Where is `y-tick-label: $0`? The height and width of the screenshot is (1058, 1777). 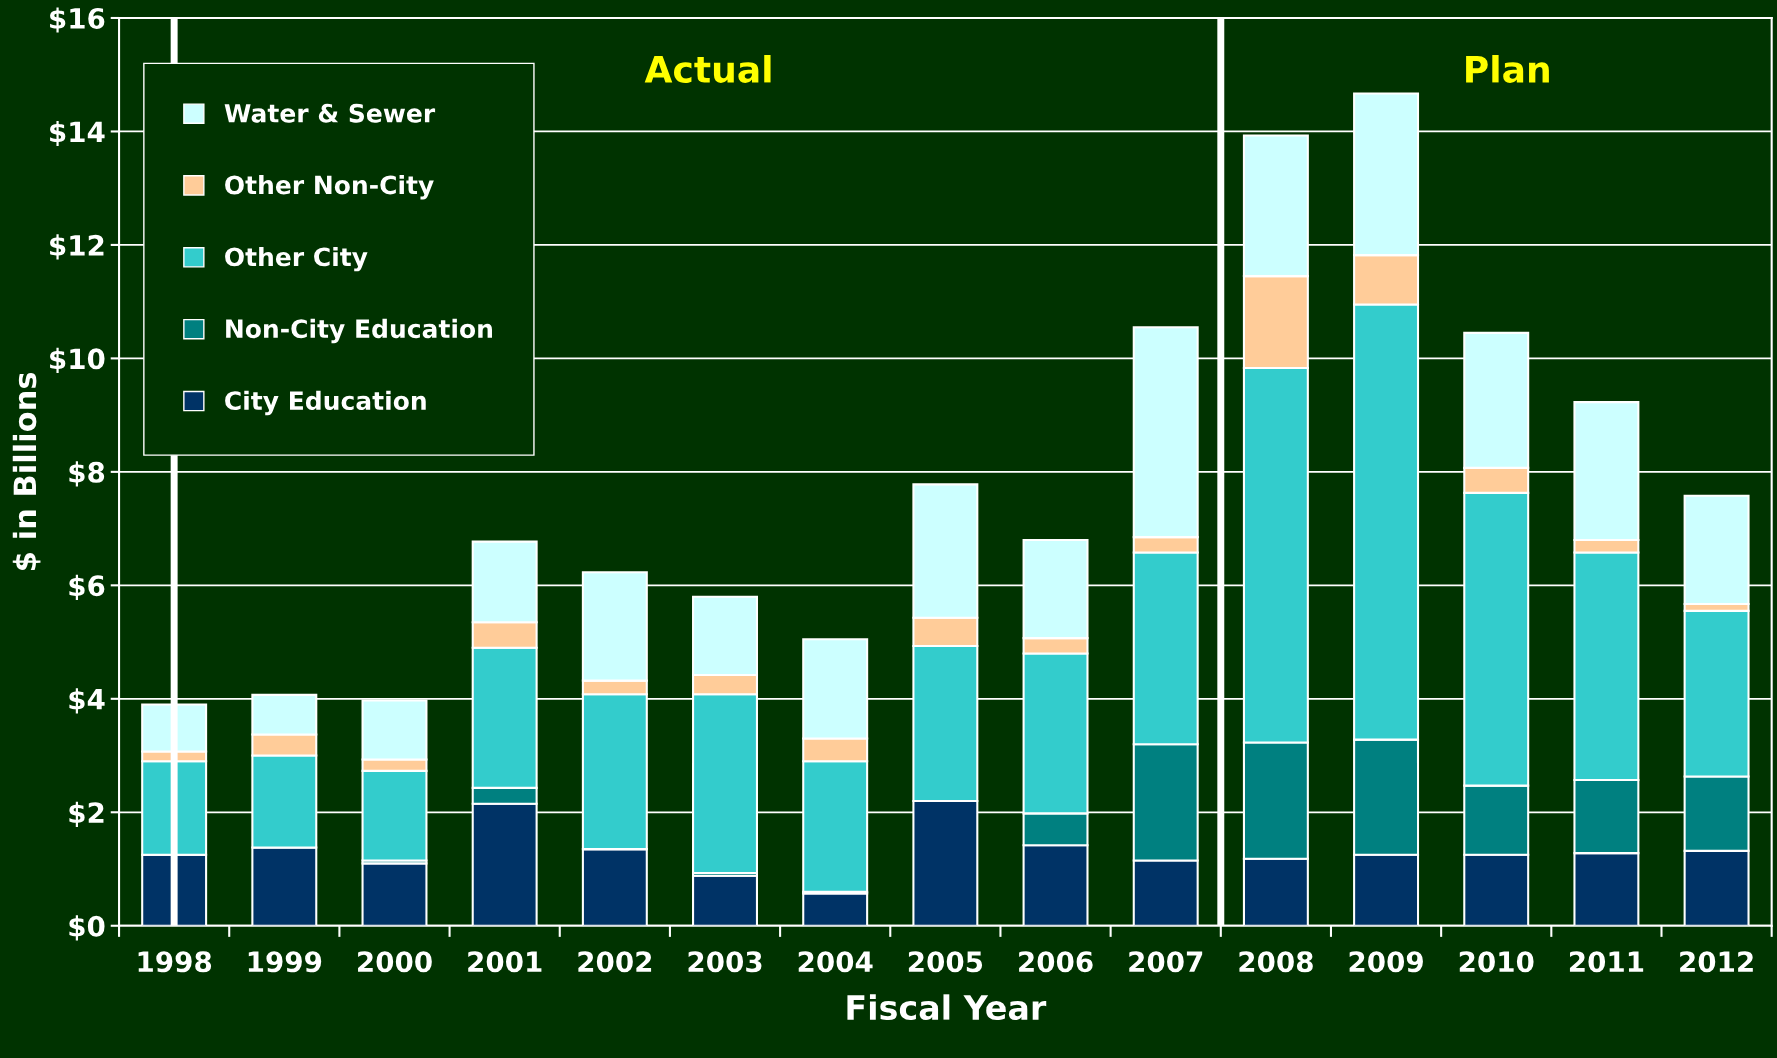 y-tick-label: $0 is located at coordinates (87, 928).